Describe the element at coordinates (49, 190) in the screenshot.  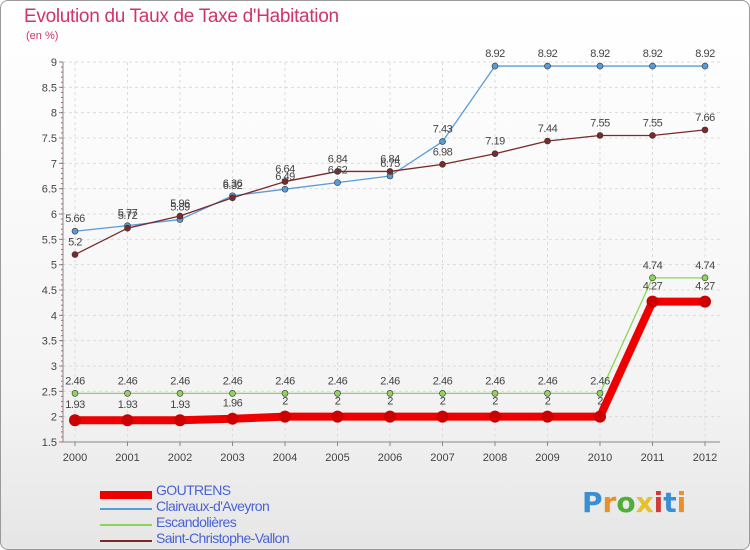
I see `y-tick-label: 6.5` at that location.